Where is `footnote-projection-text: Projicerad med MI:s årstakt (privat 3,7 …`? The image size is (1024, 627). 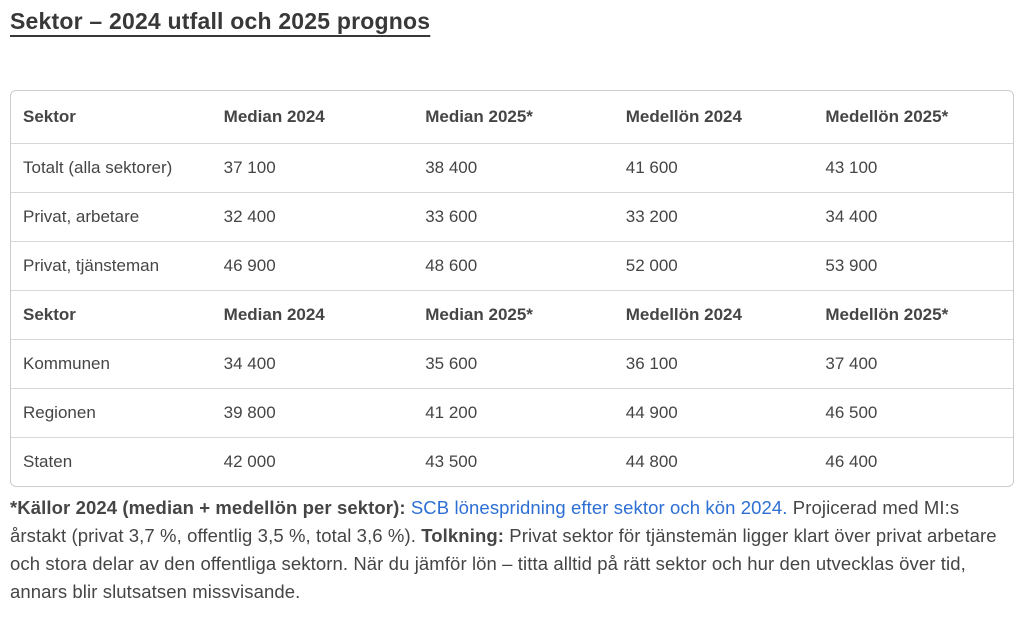 footnote-projection-text: Projicerad med MI:s årstakt (privat 3,7 … is located at coordinates (485, 521).